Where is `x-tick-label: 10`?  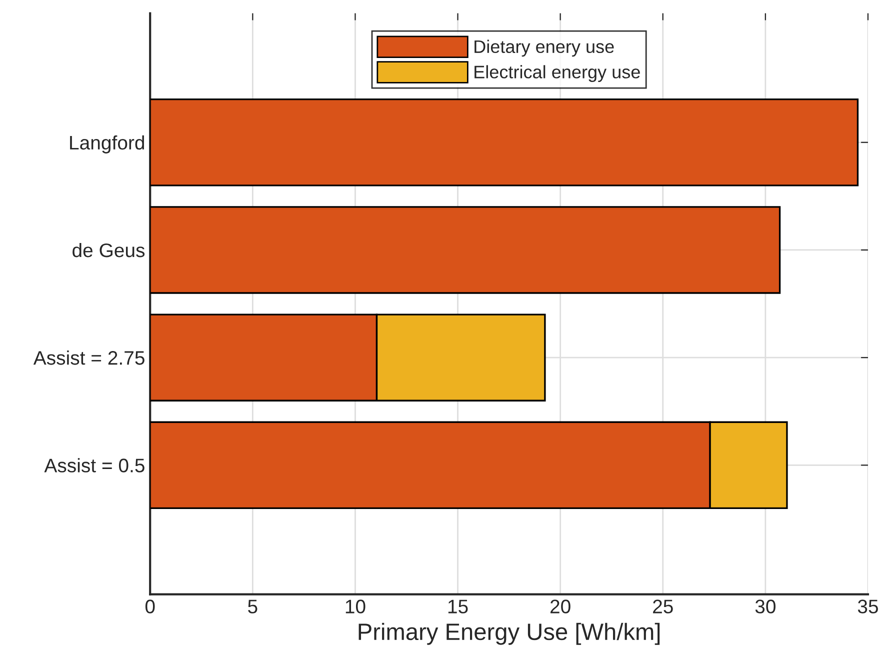
x-tick-label: 10 is located at coordinates (356, 607).